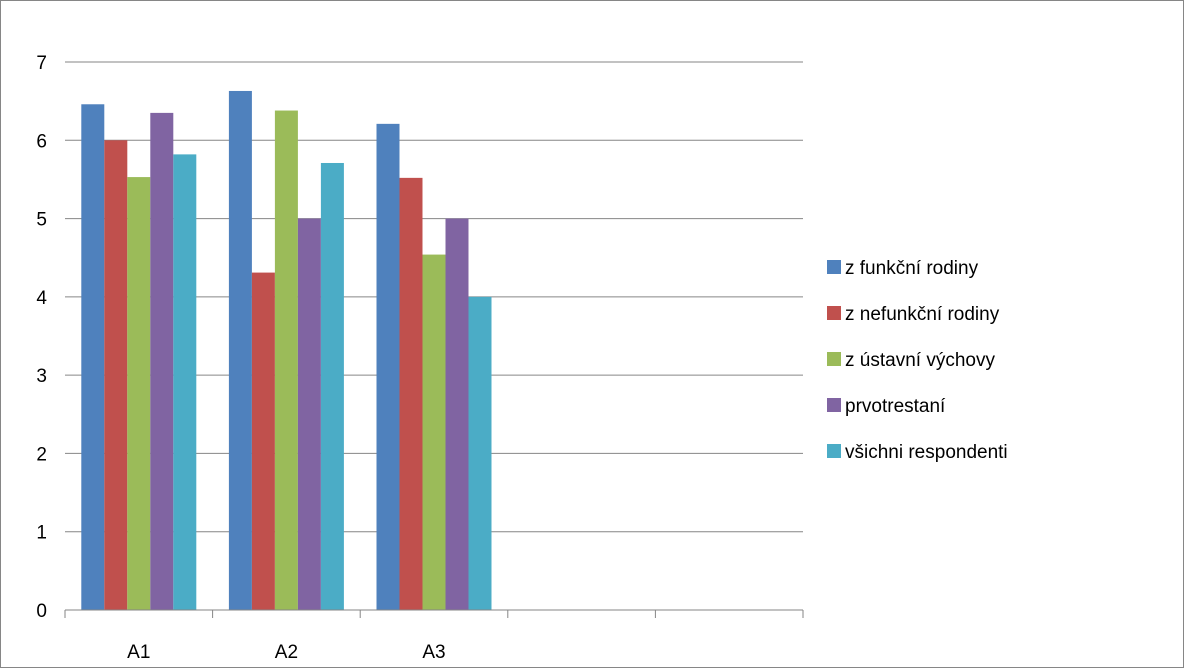 This screenshot has width=1184, height=669. I want to click on legend-label: všichni respondenti, so click(926, 452).